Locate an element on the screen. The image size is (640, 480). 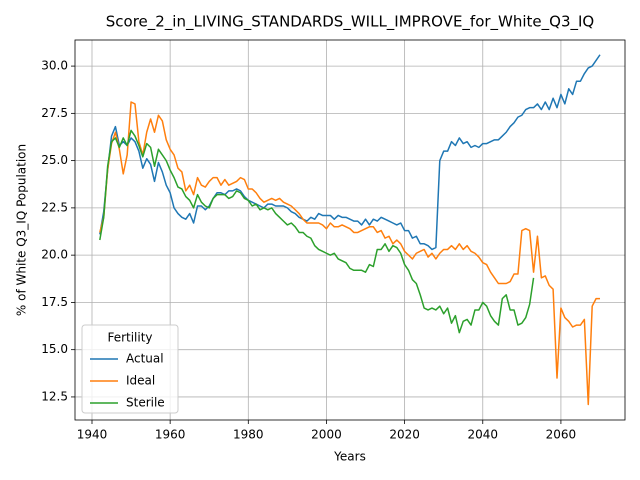
y-tick-label: 25.0 is located at coordinates (54, 160).